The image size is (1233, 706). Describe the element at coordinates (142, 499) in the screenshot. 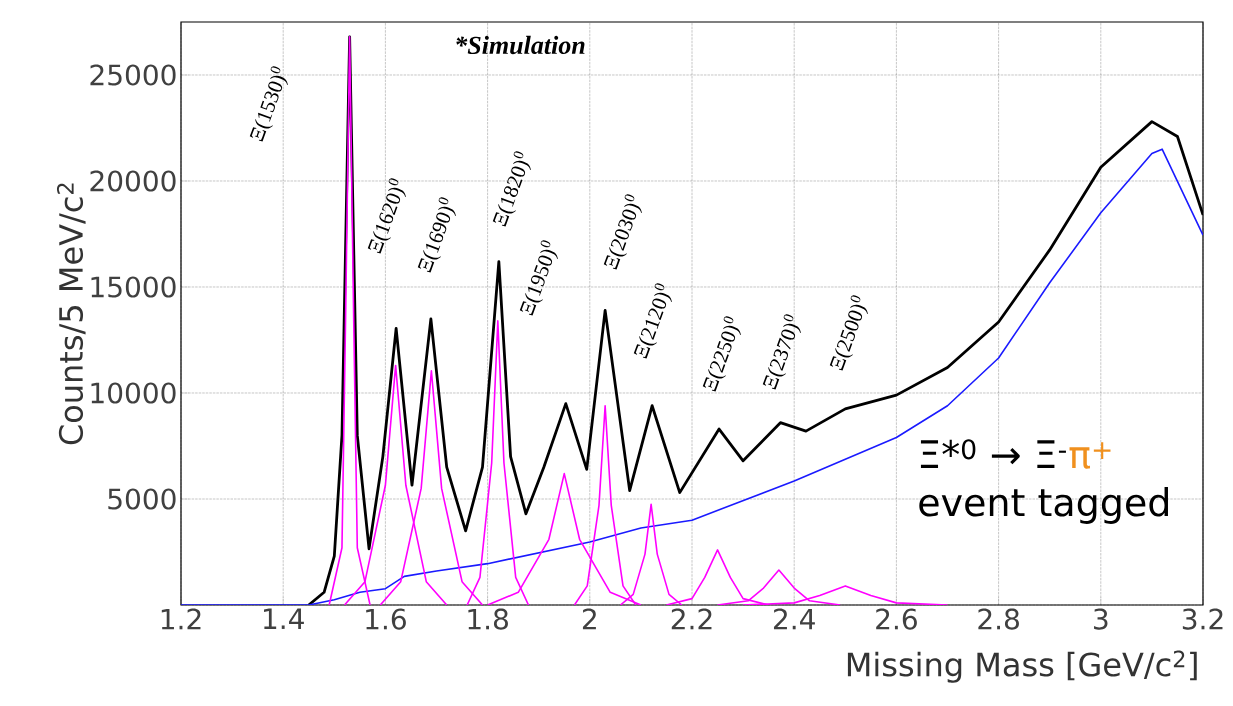

I see `y-tick-label: 5000` at that location.